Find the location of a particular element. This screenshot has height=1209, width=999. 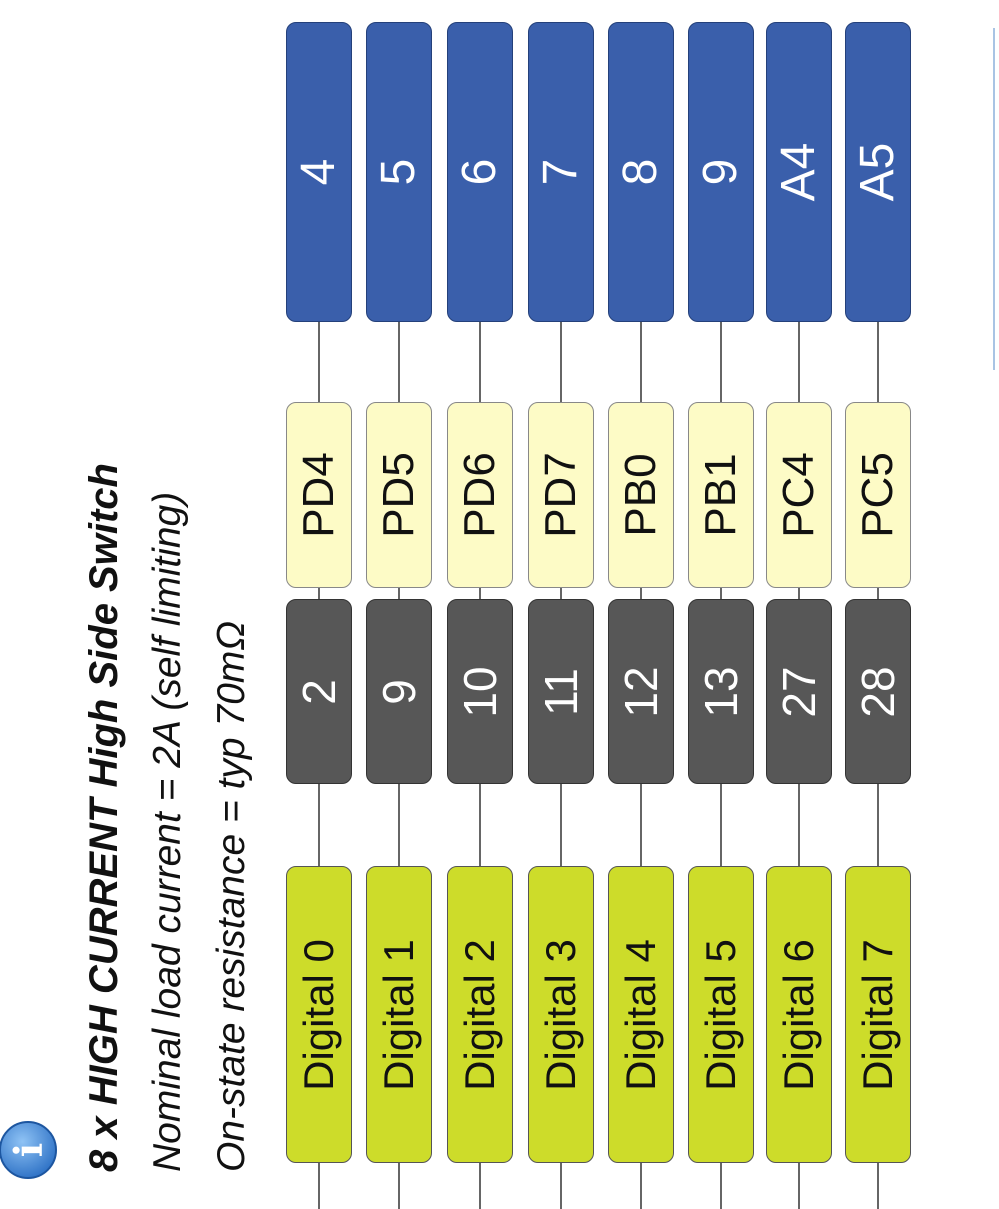

digital-label: Digital 1 is located at coordinates (398, 1014).